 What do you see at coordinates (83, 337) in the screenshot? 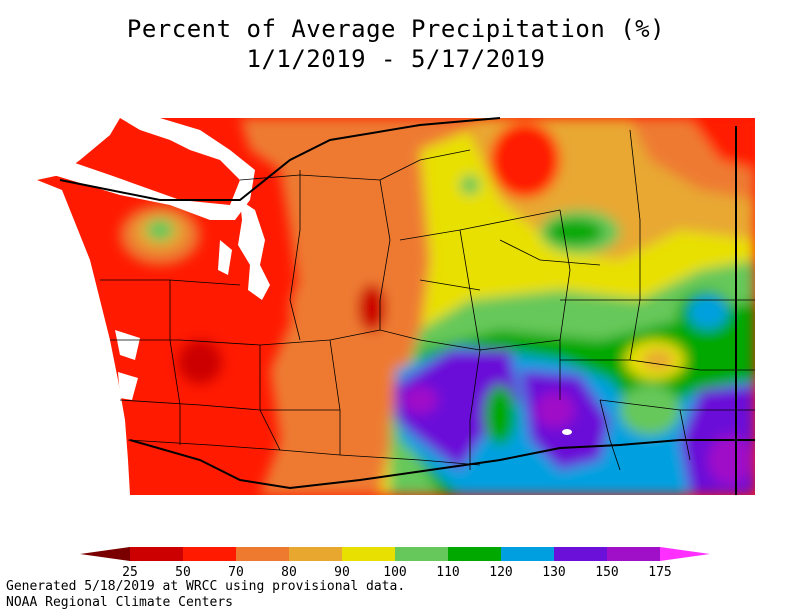
I see `pacific-ocean` at bounding box center [83, 337].